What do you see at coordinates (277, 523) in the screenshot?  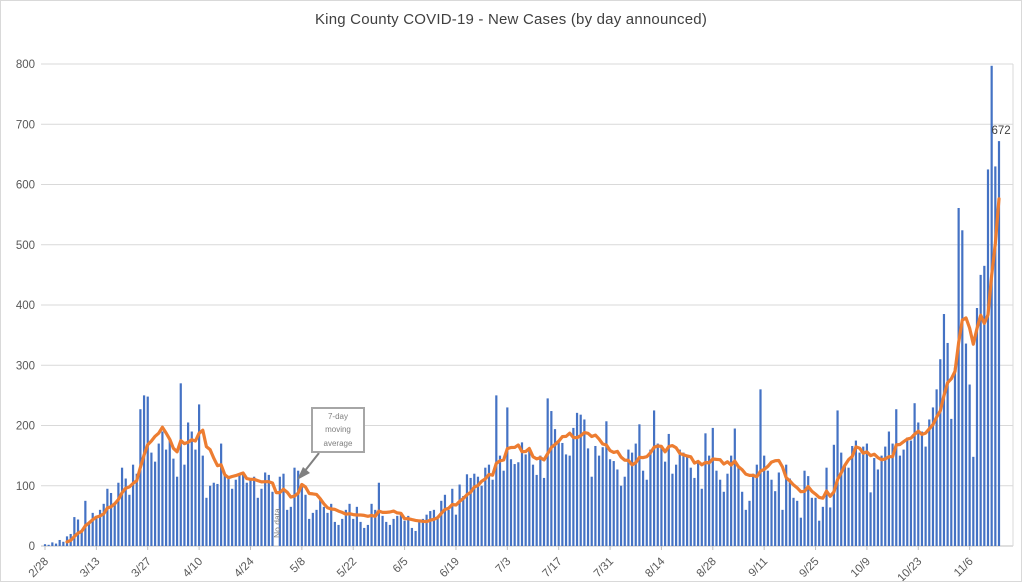 I see `no-data-label: No data` at bounding box center [277, 523].